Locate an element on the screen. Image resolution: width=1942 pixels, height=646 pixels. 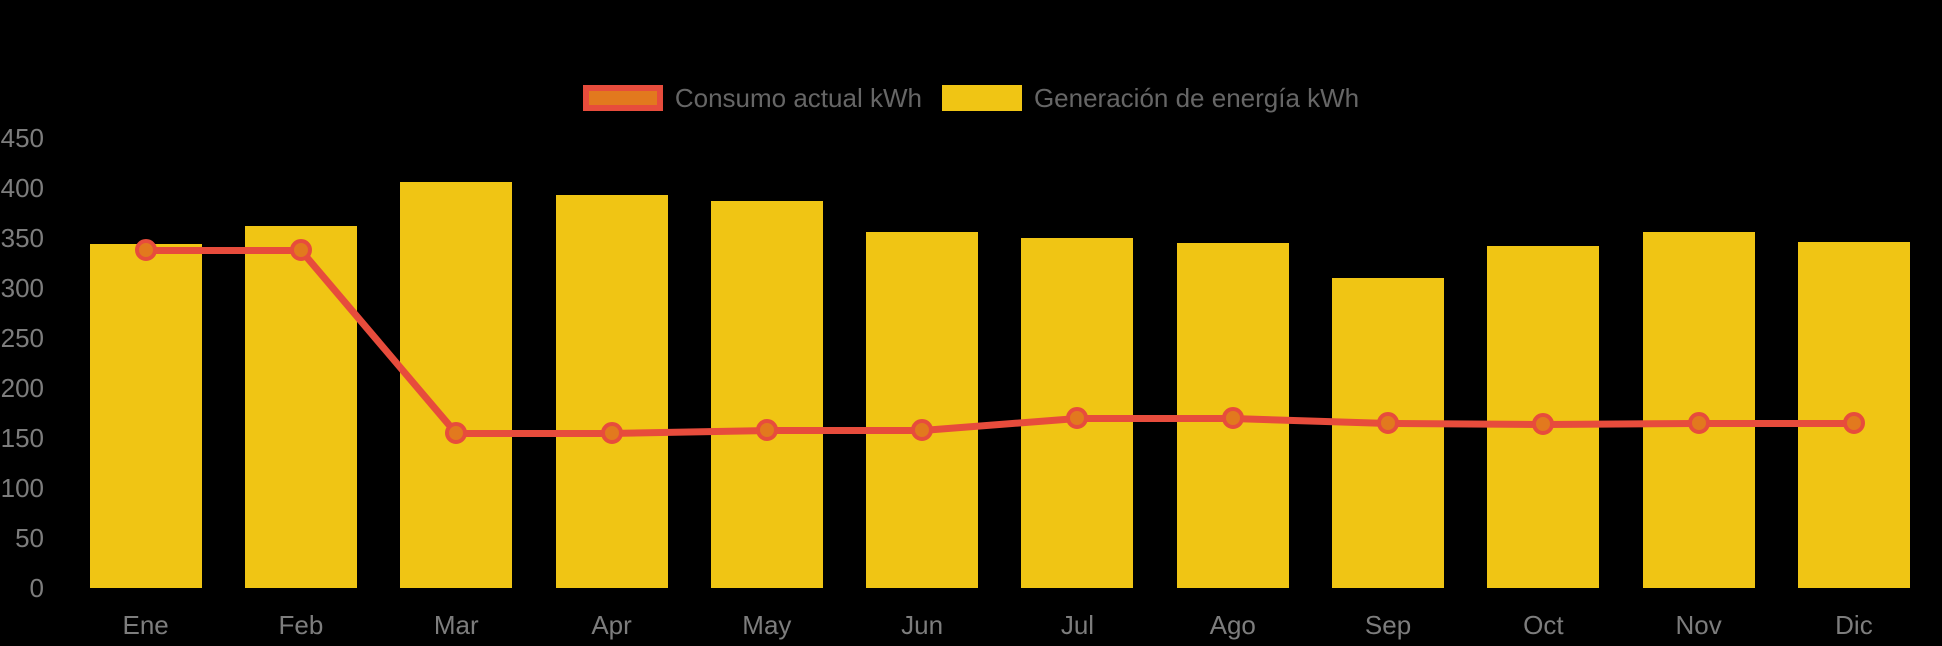
legend-label-consumo: Consumo actual kWh is located at coordinates (798, 98).